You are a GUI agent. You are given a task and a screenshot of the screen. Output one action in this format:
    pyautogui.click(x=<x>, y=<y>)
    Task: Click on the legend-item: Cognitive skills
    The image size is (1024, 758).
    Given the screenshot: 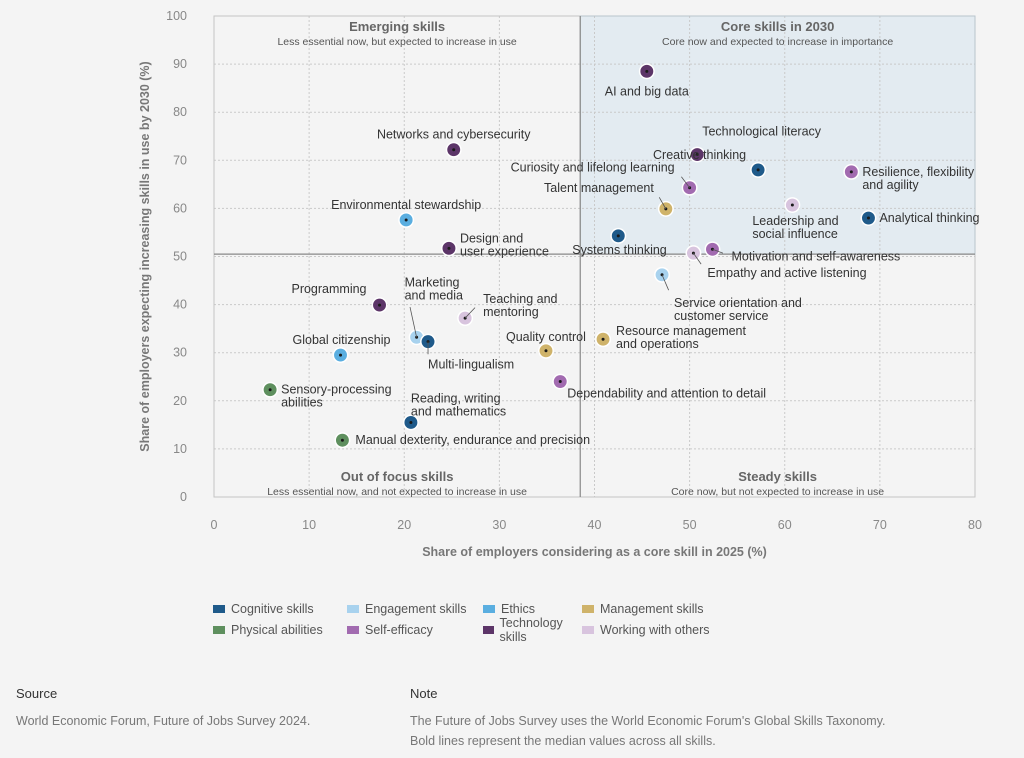 What is the action you would take?
    pyautogui.click(x=280, y=609)
    